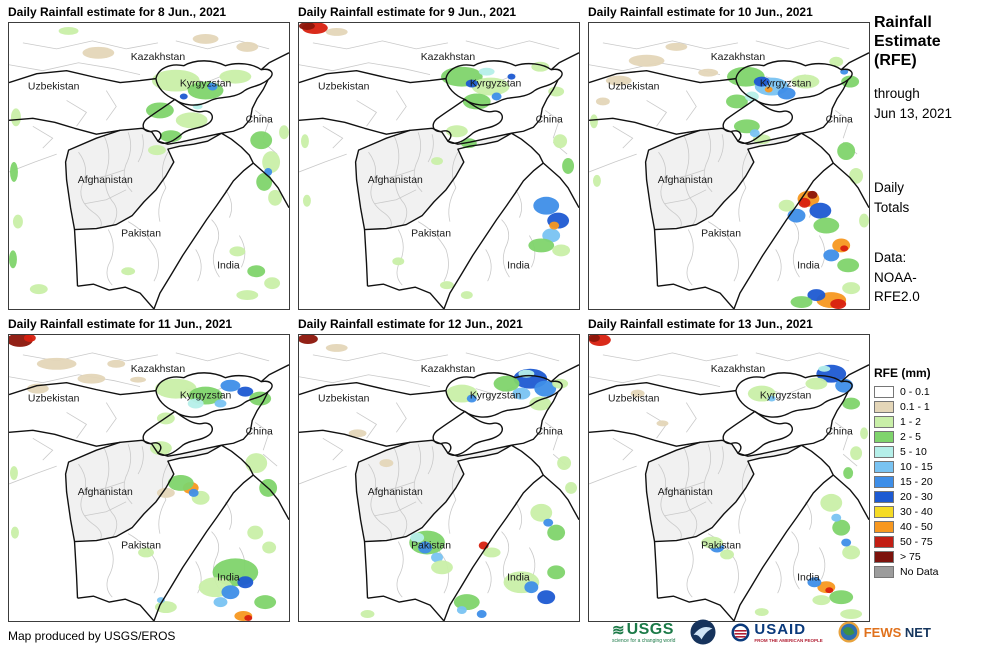 This screenshot has height=649, width=983. I want to click on legend-item: No Data, so click(906, 572).